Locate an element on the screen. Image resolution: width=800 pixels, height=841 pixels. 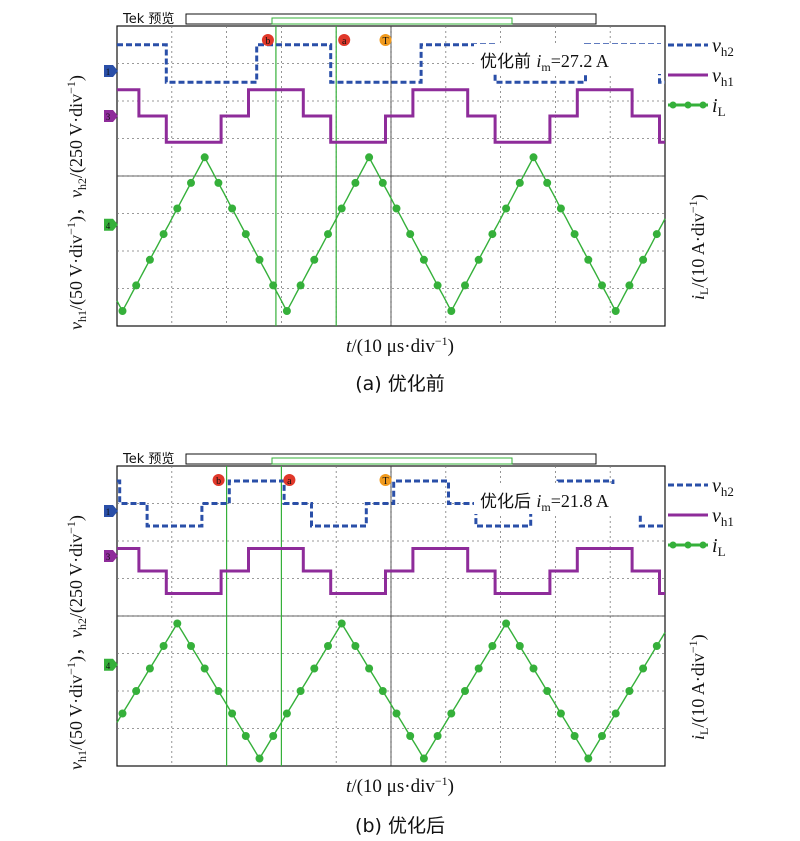
cursor-b-label: b is located at coordinates (218, 481).